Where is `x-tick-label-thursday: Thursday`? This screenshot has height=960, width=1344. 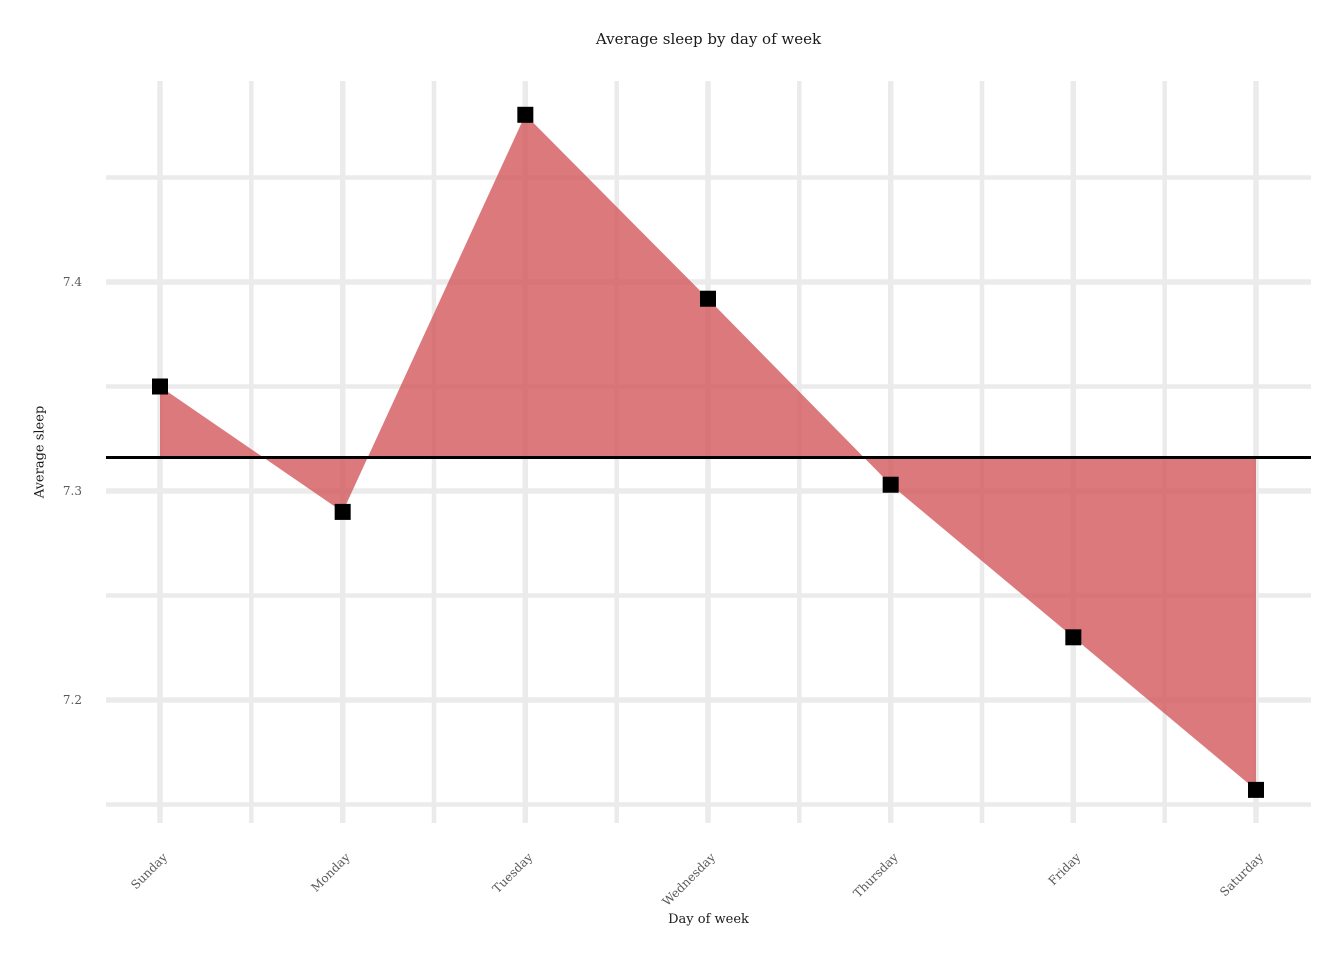 x-tick-label-thursday: Thursday is located at coordinates (876, 875).